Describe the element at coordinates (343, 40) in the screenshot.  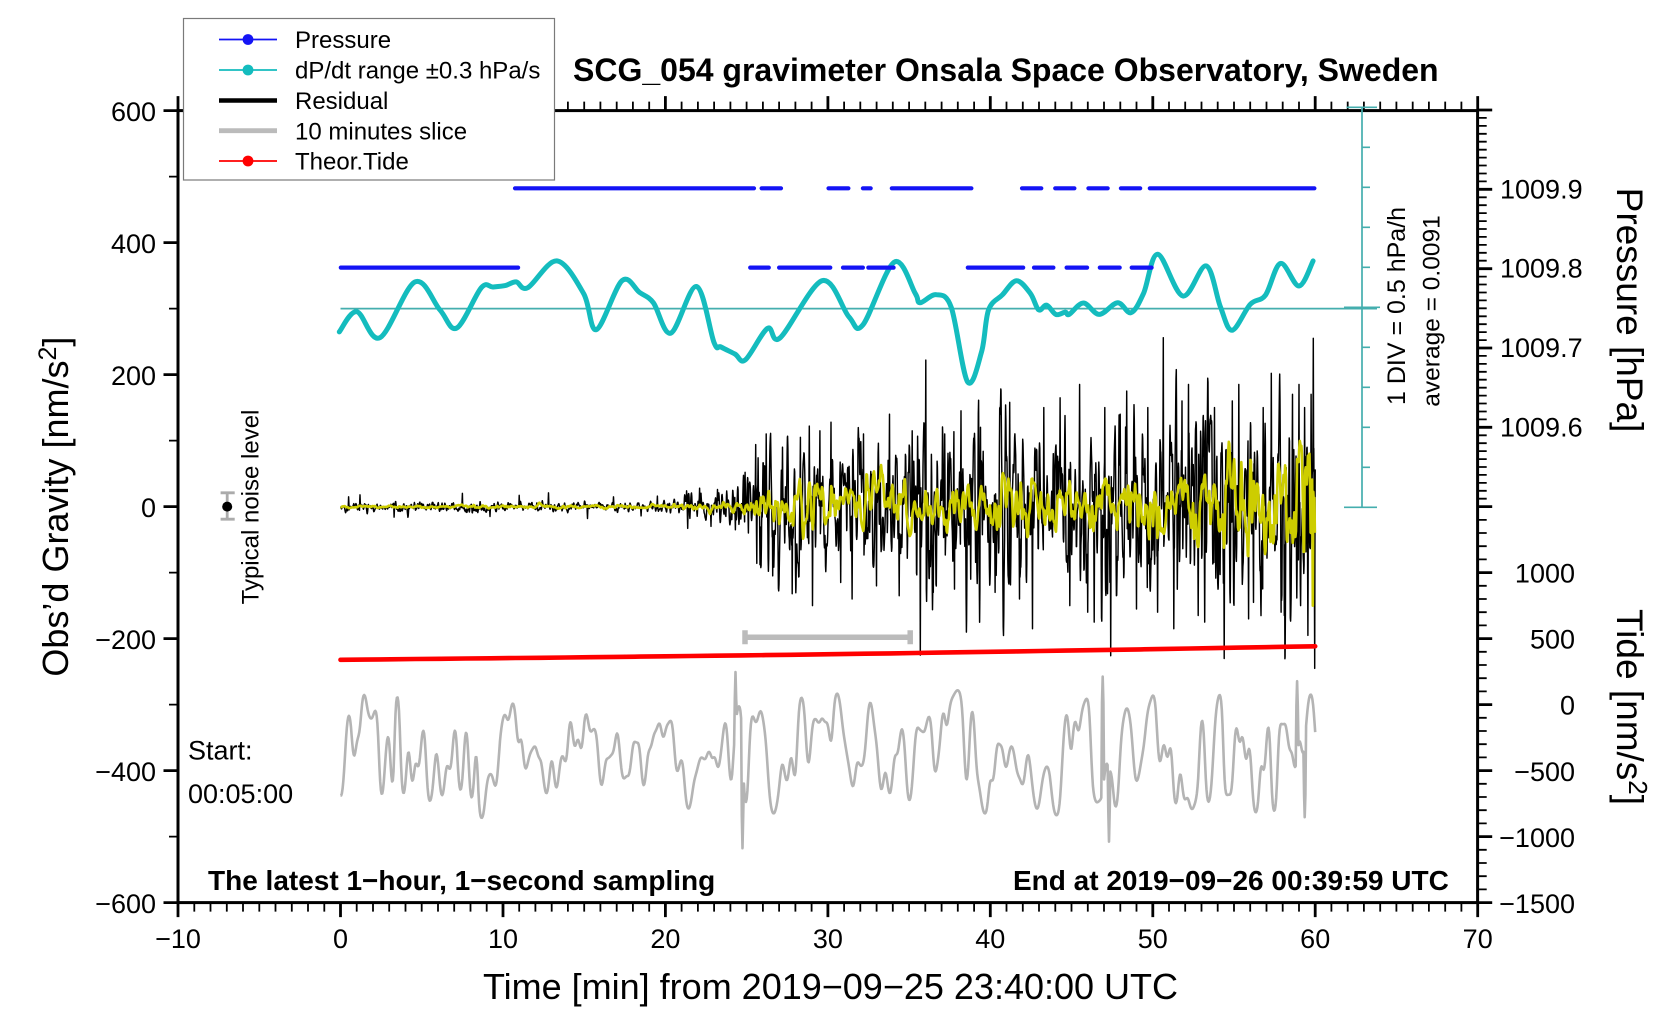
I see `svg-text: Pressure` at that location.